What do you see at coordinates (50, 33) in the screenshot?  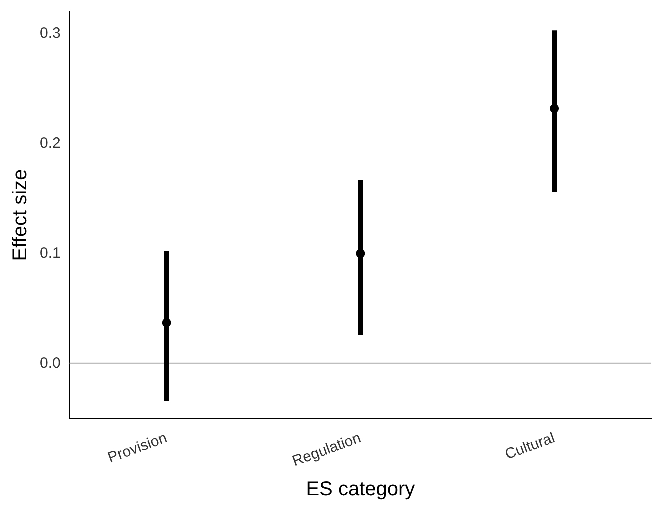 I see `y-tick-label: 0.3` at bounding box center [50, 33].